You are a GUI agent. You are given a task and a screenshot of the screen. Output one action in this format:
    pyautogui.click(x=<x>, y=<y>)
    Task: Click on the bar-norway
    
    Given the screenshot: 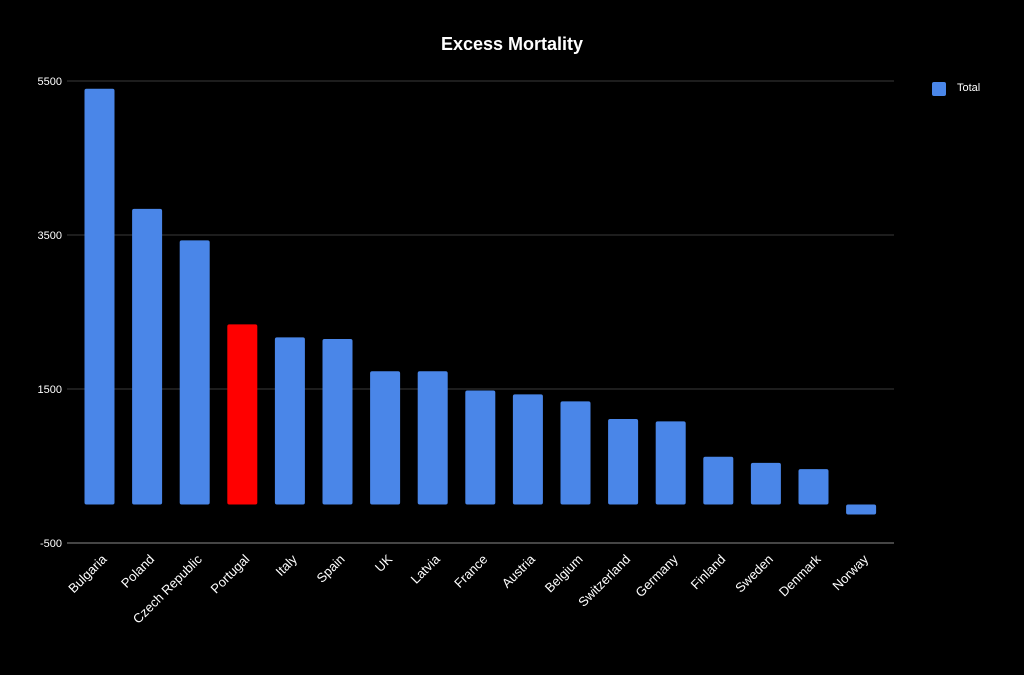 What is the action you would take?
    pyautogui.click(x=861, y=509)
    